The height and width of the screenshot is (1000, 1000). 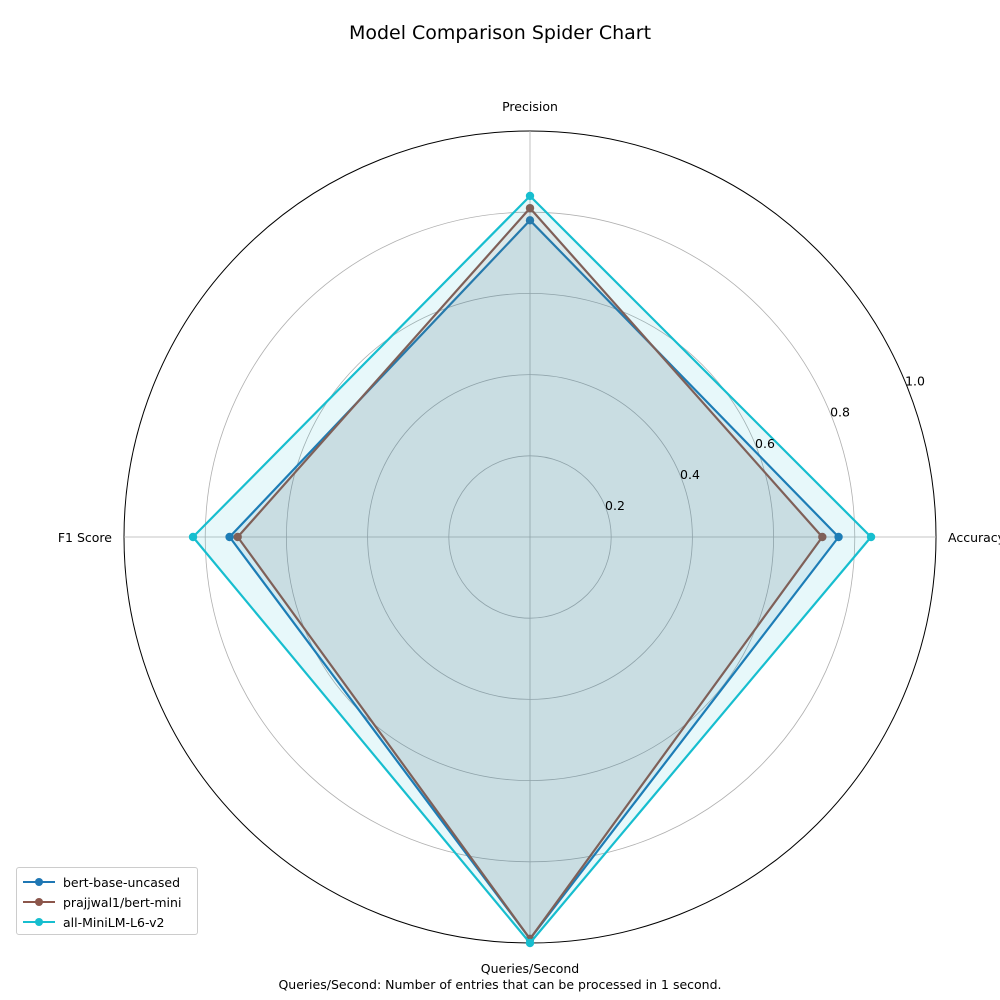 I want to click on axis-label: Precision, so click(x=530, y=106).